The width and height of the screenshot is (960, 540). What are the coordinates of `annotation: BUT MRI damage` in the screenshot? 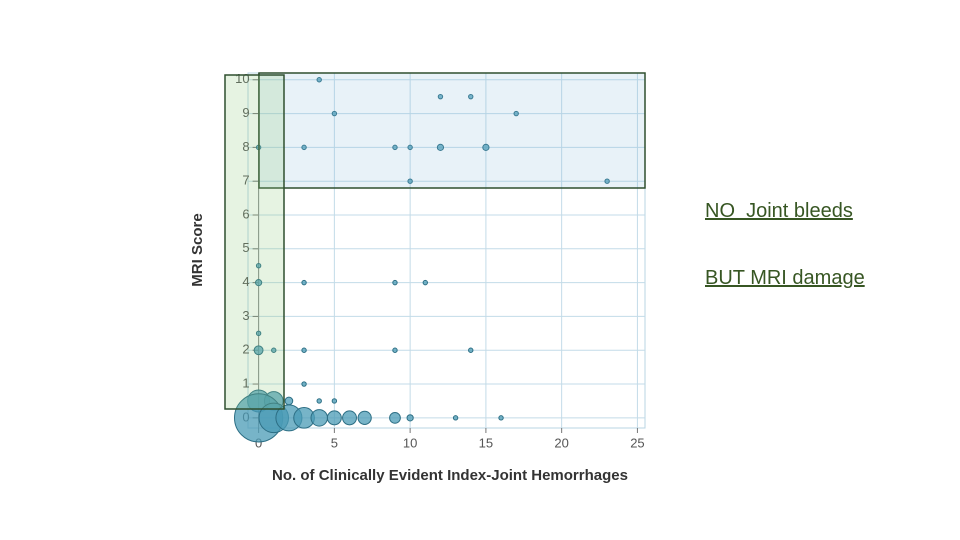 It's located at (785, 278).